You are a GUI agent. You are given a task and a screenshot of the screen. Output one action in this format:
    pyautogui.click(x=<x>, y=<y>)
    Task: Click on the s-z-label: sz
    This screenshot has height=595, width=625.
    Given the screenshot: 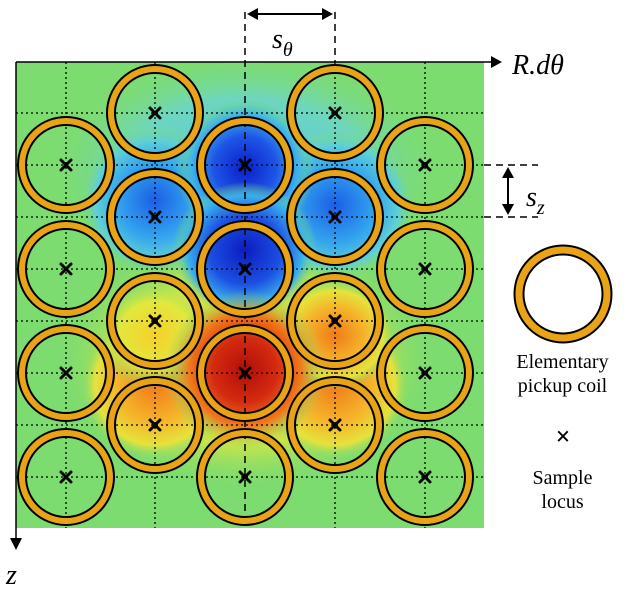 What is the action you would take?
    pyautogui.click(x=535, y=200)
    